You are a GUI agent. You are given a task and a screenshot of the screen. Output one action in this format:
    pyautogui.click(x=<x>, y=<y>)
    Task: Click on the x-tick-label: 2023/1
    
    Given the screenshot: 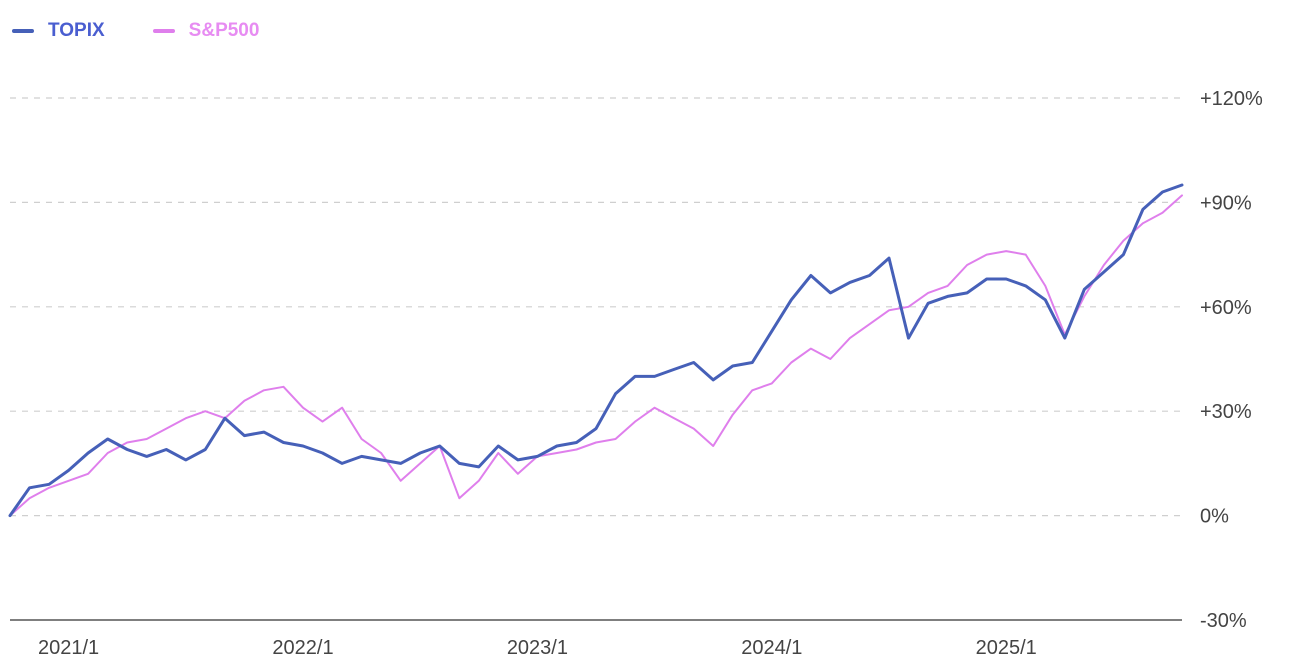 What is the action you would take?
    pyautogui.click(x=537, y=648)
    